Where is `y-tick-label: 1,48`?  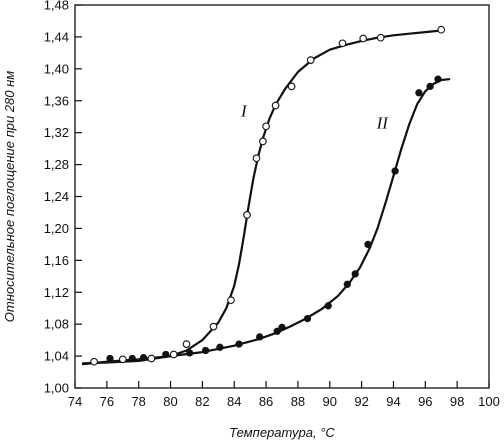 y-tick-label: 1,48 is located at coordinates (56, 6).